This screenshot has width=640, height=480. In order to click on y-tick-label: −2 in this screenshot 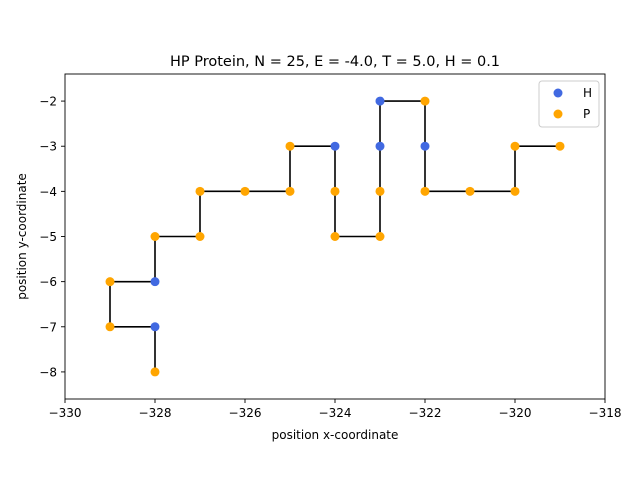, I will do `click(48, 102)`.